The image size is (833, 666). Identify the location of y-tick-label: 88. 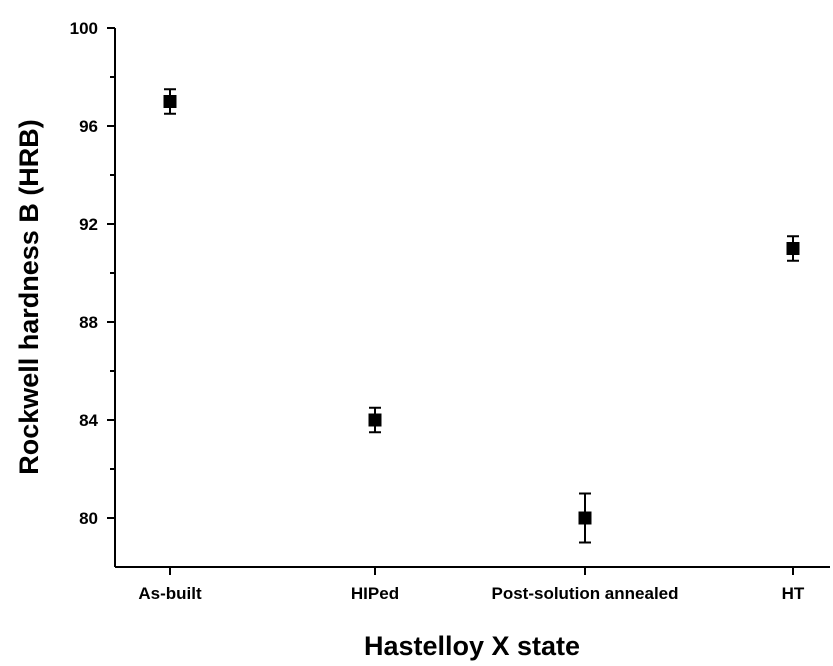
(88, 322).